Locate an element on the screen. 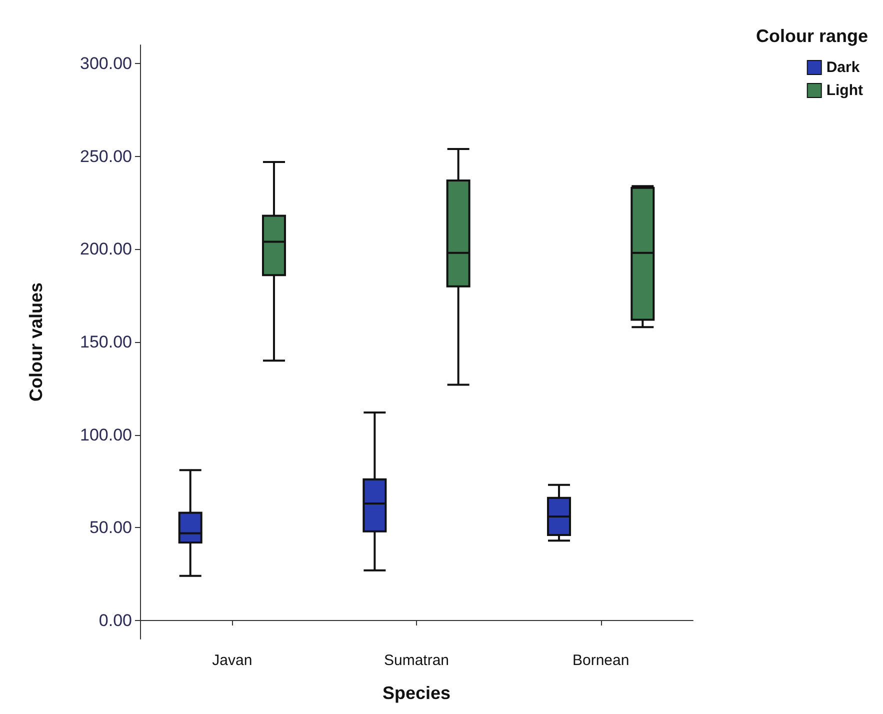  legend-label: Light is located at coordinates (845, 90).